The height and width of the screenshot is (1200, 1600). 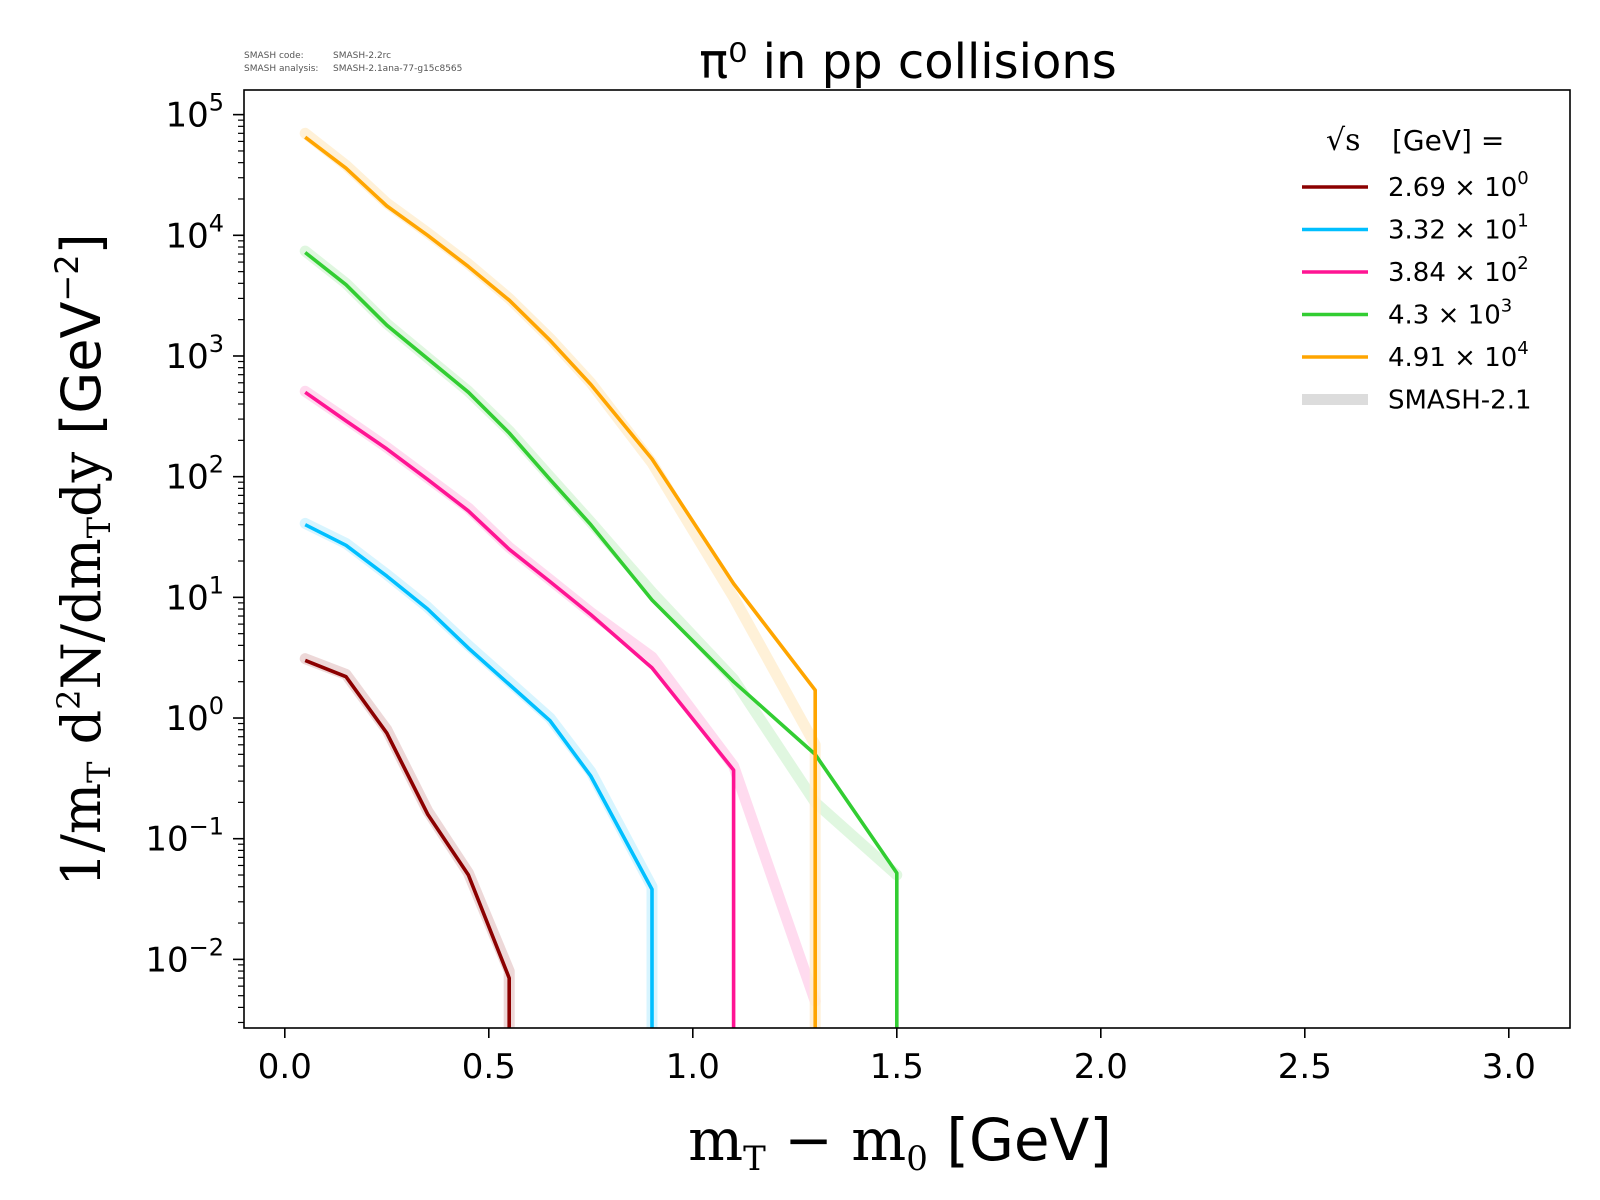 I want to click on x-tick-label: 1.0, so click(x=693, y=1067).